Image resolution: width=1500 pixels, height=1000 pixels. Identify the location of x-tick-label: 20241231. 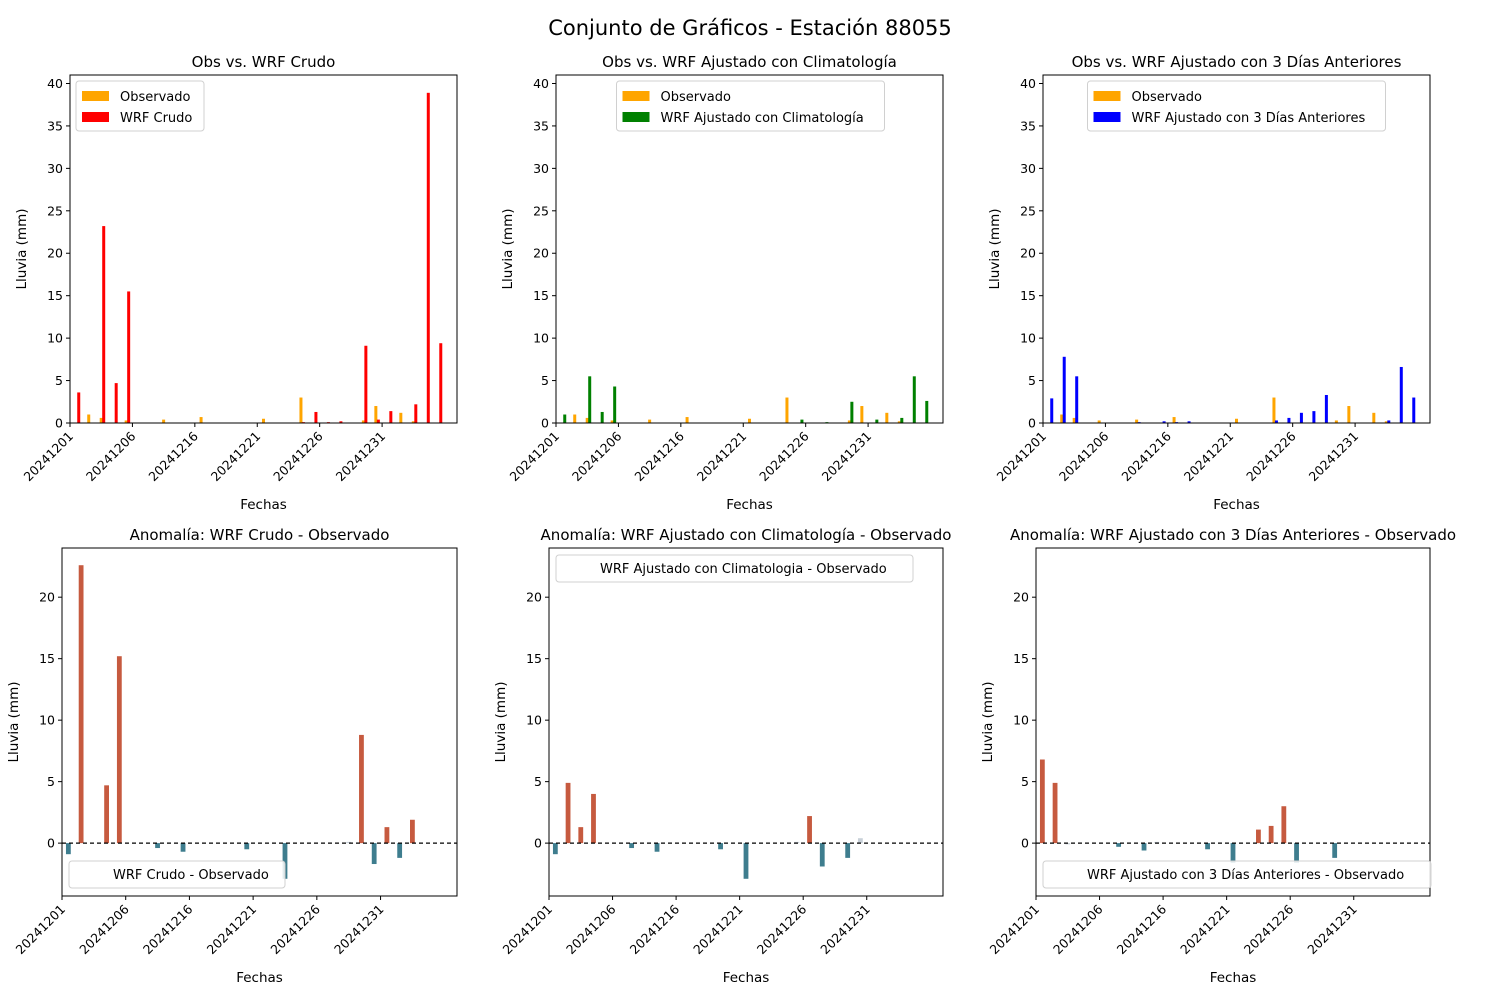
(847, 457).